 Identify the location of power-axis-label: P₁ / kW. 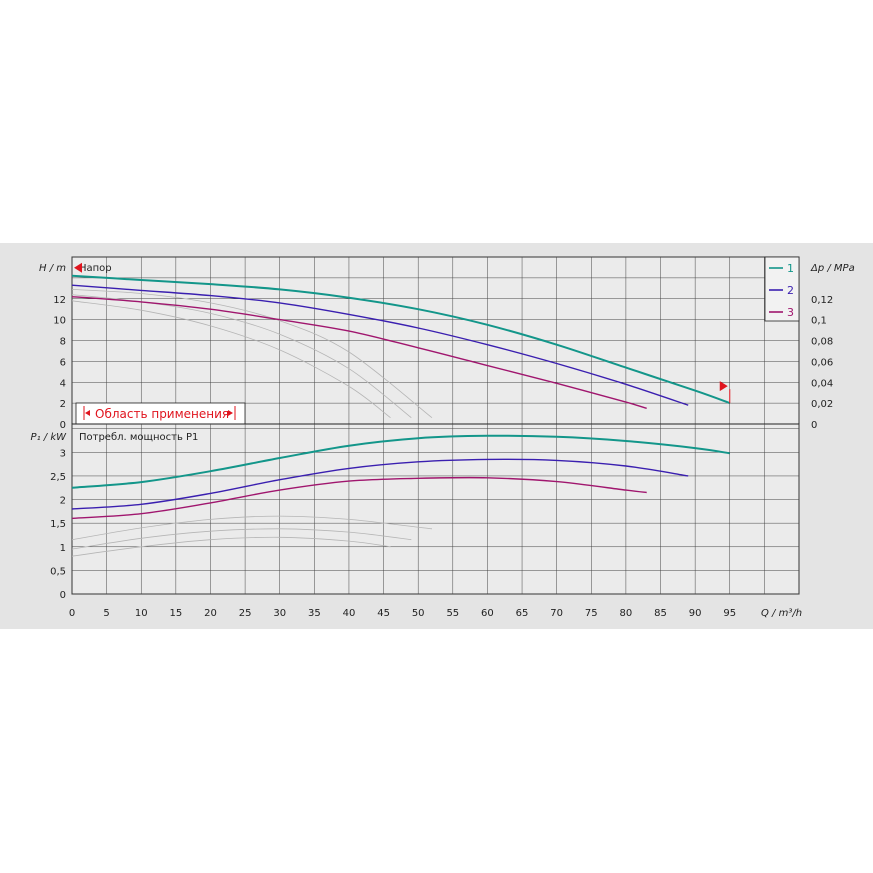
(49, 437).